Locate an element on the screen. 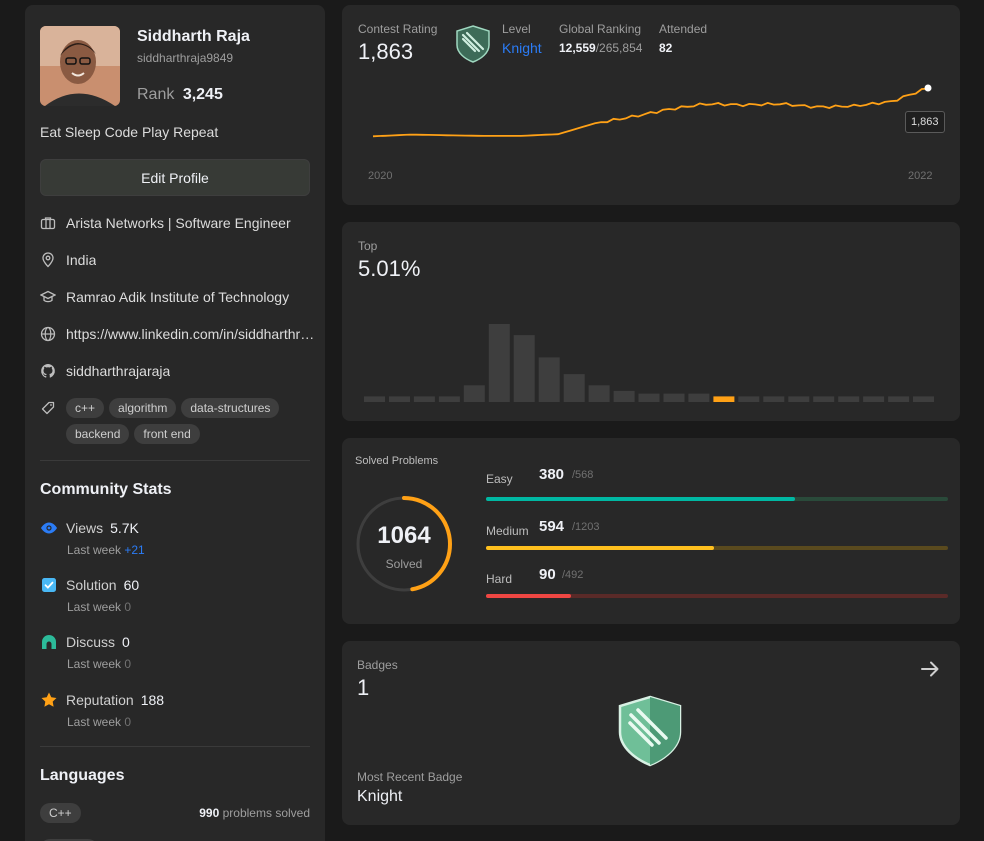 This screenshot has width=984, height=841. x-axis-end: 2022 is located at coordinates (920, 176).